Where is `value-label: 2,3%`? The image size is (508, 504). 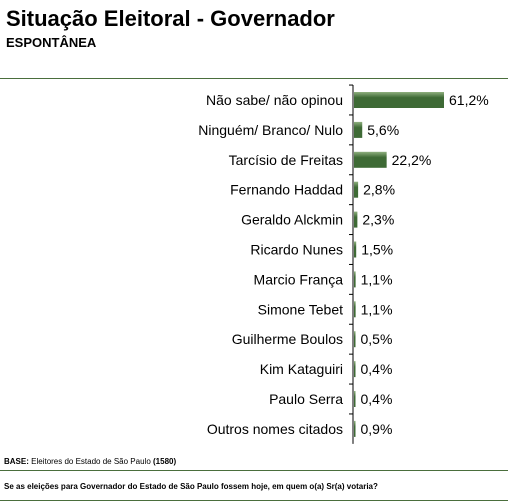 value-label: 2,3% is located at coordinates (378, 220).